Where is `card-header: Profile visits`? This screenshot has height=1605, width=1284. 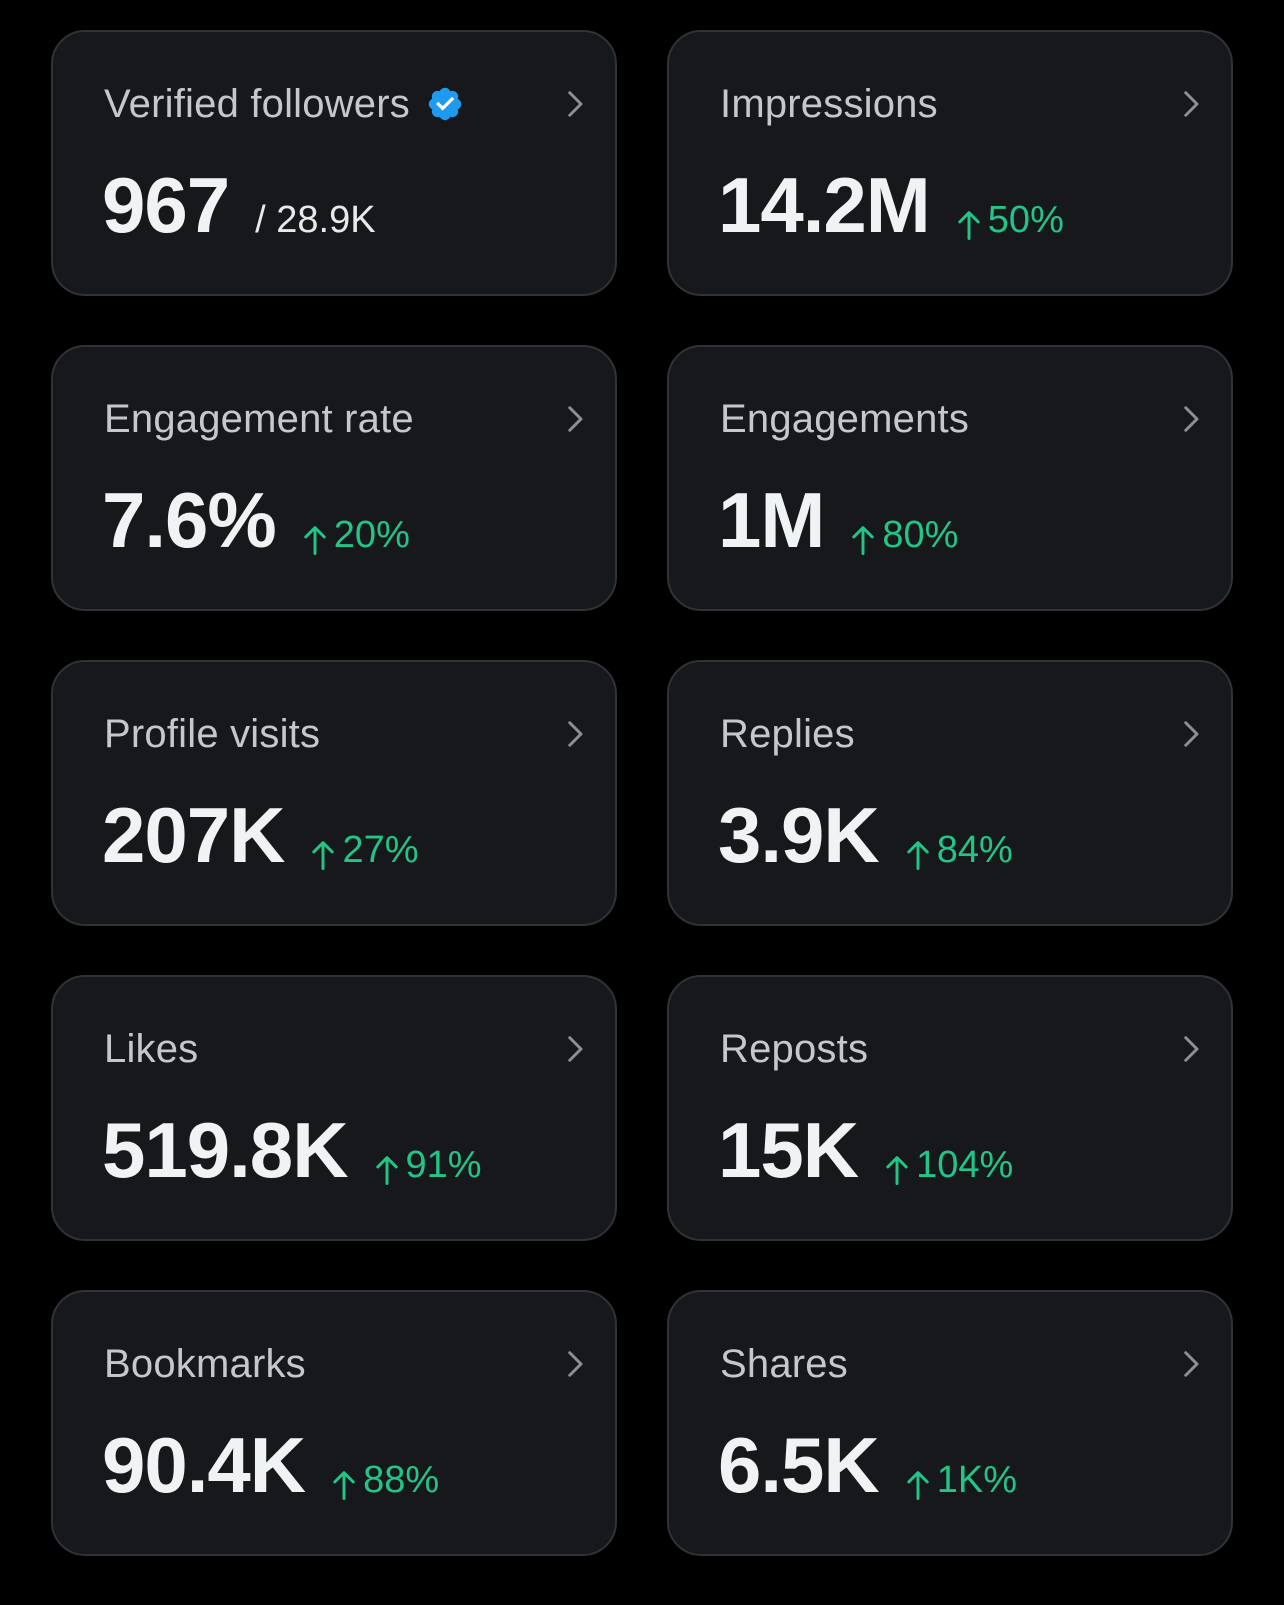 card-header: Profile visits is located at coordinates (212, 734).